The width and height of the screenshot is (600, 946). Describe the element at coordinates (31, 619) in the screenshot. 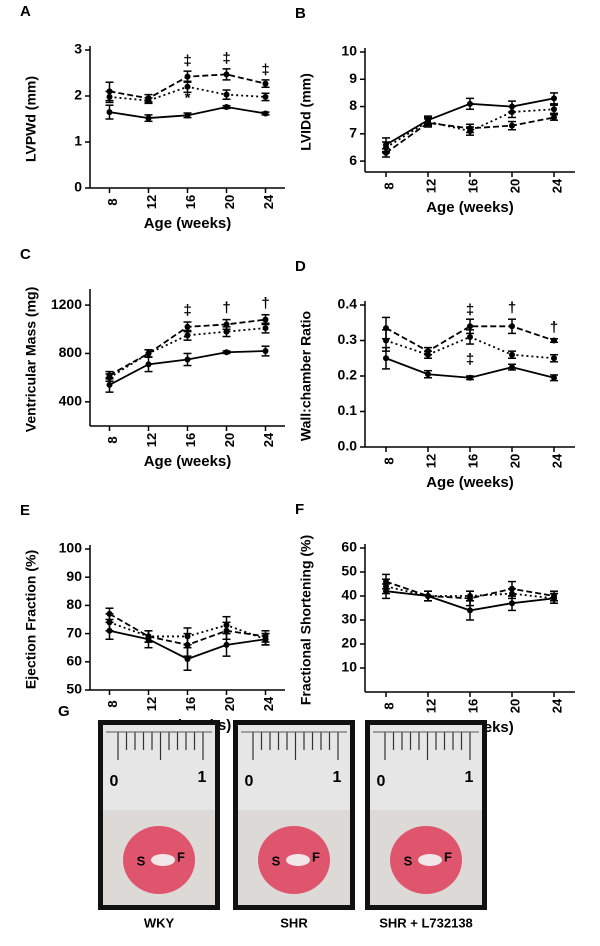

I see `y-axis-label: Ejection Fraction (%)` at that location.